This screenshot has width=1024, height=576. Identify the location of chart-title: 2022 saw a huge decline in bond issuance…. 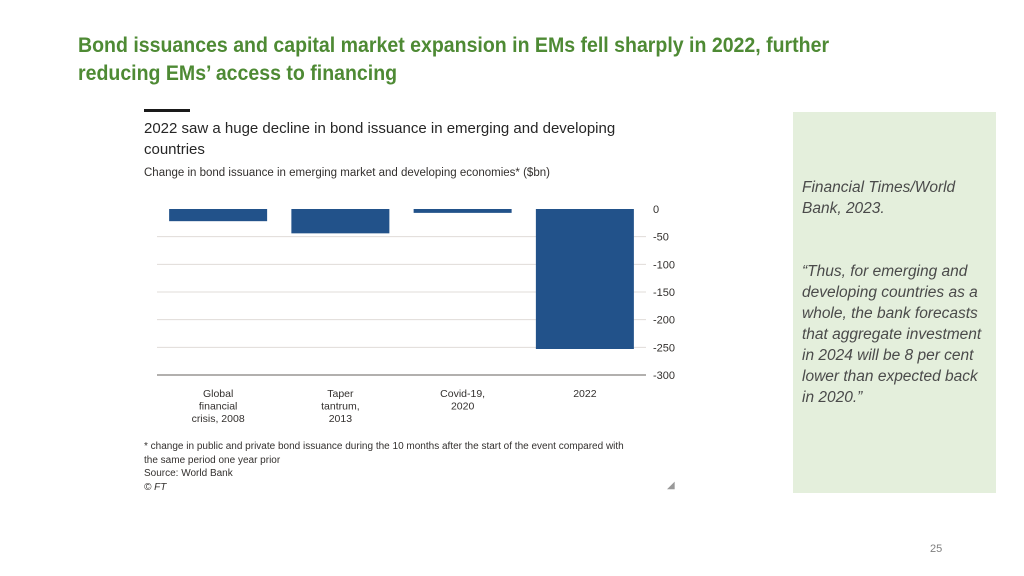
(380, 139).